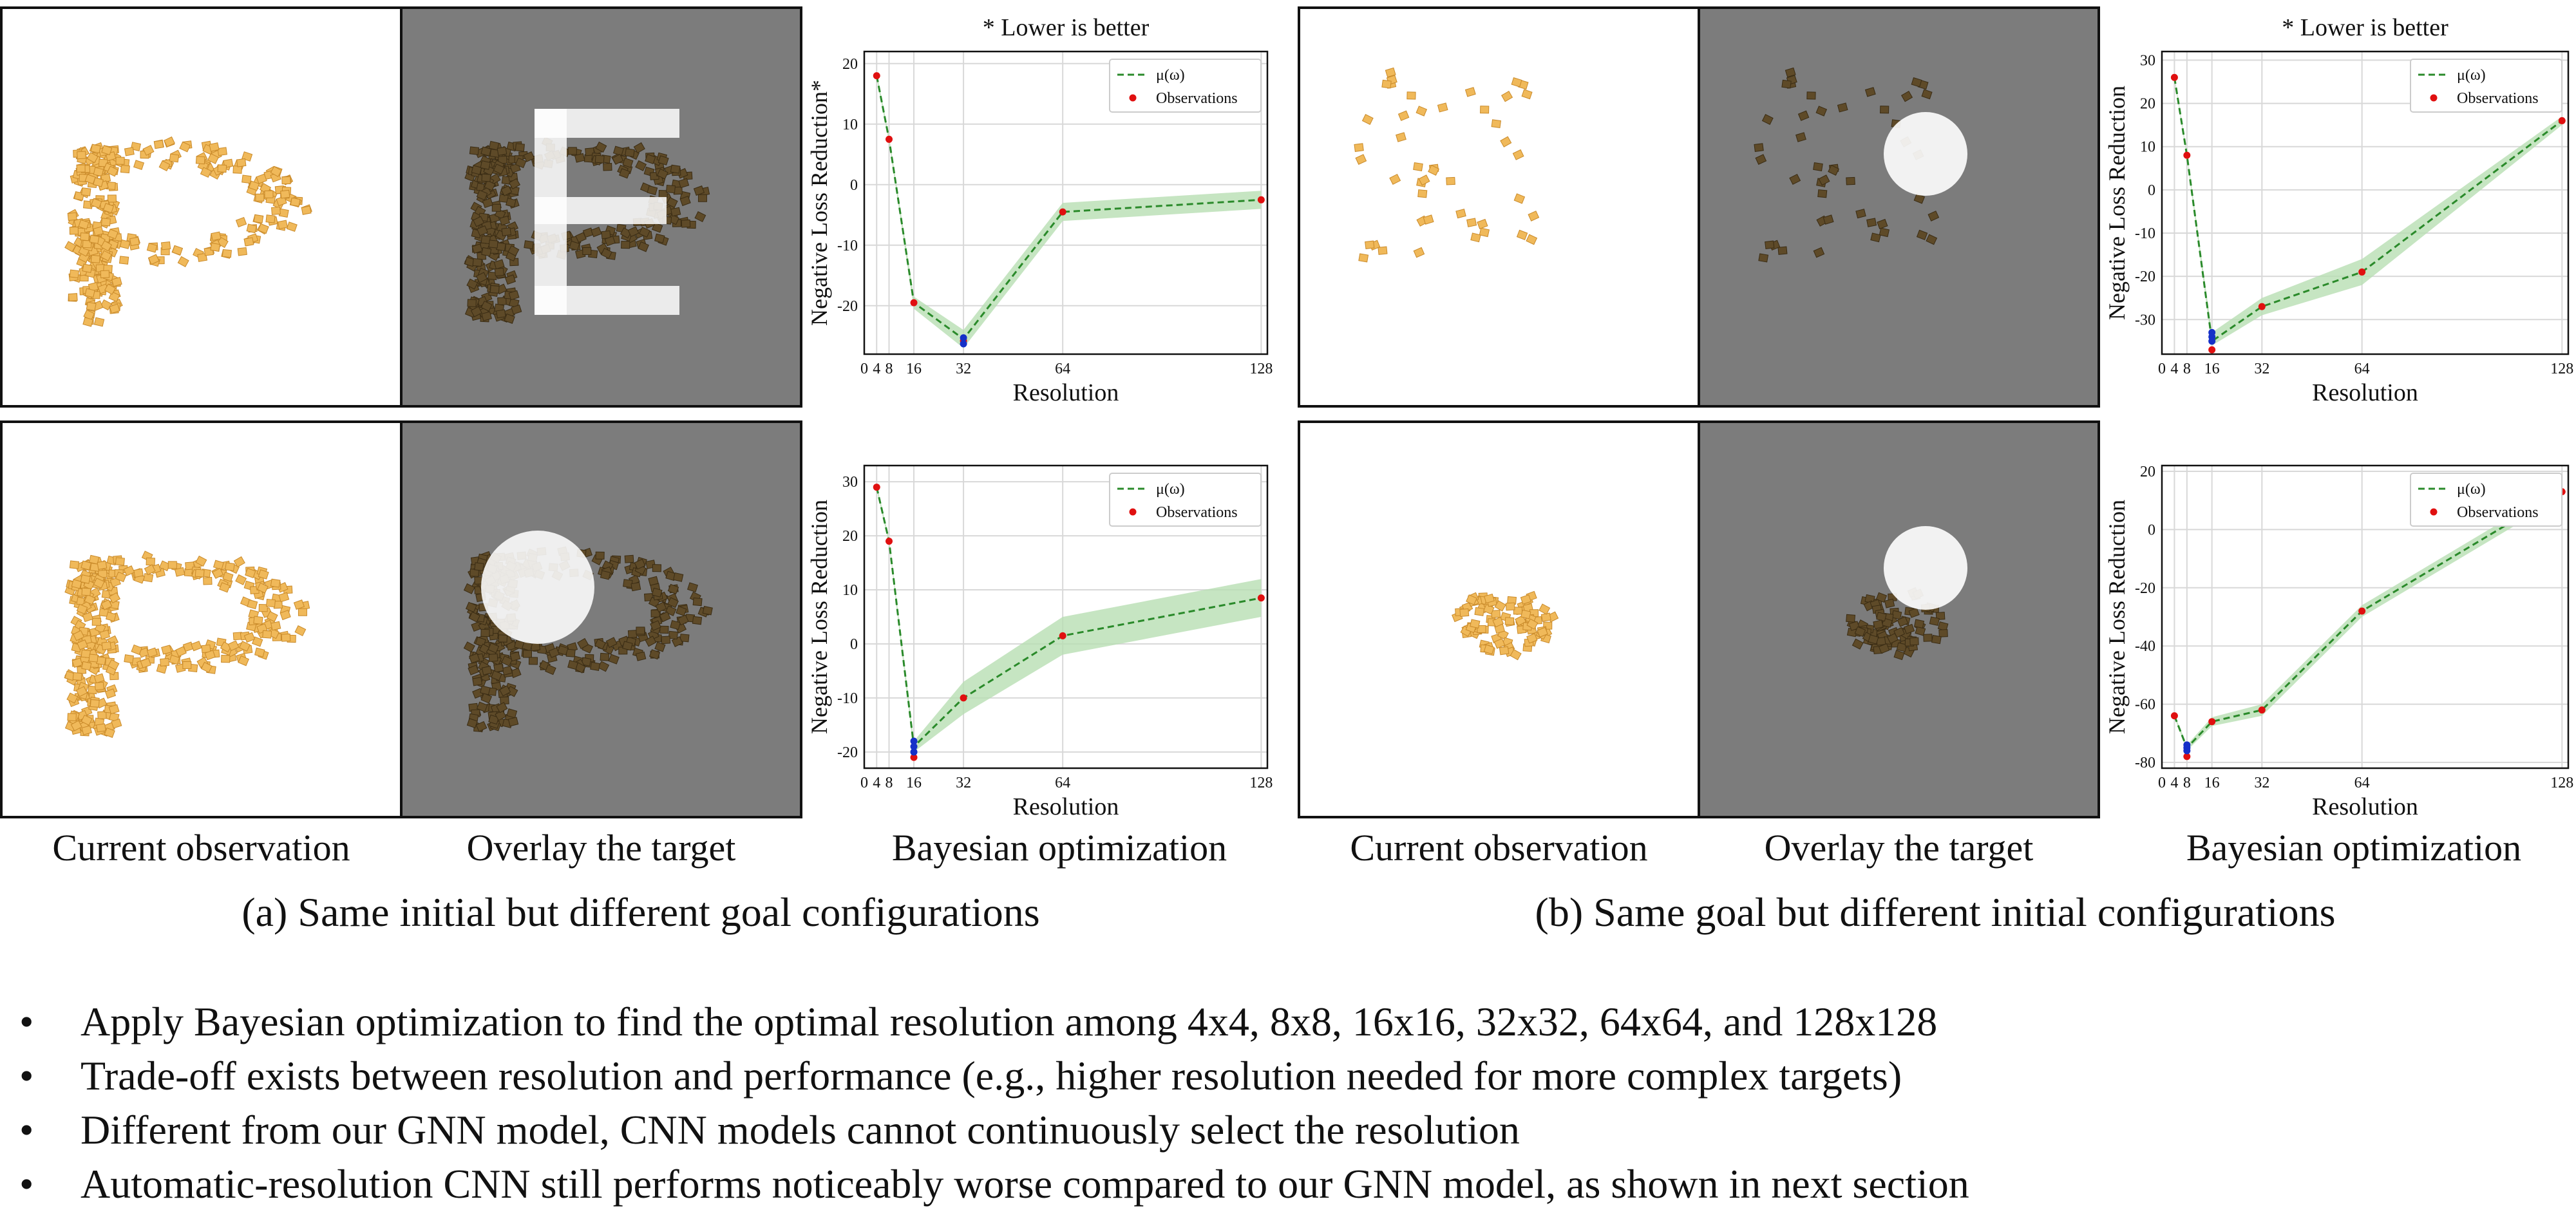 This screenshot has width=2576, height=1217. Describe the element at coordinates (819, 203) in the screenshot. I see `y-axis-label: Negative Loss Reduction*` at that location.